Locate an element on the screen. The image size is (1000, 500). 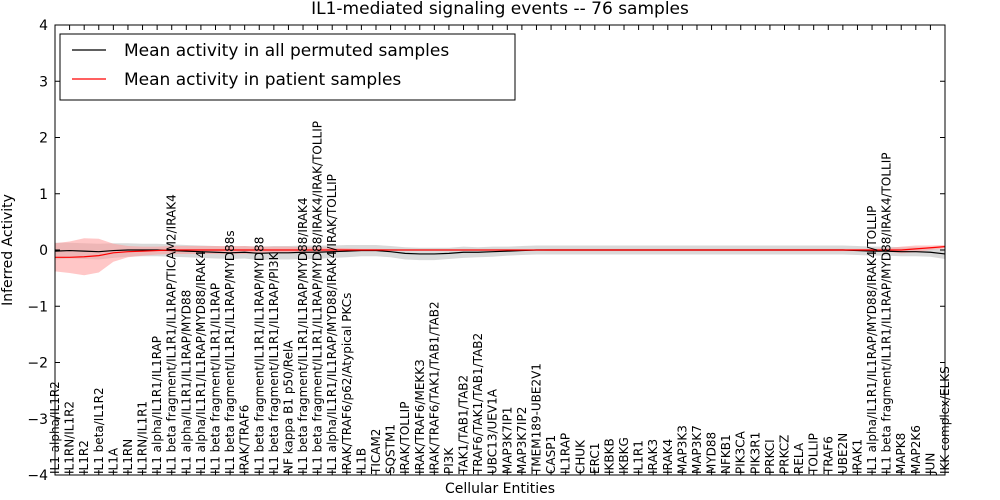
x-tick-label: MAP2K6 is located at coordinates (916, 449).